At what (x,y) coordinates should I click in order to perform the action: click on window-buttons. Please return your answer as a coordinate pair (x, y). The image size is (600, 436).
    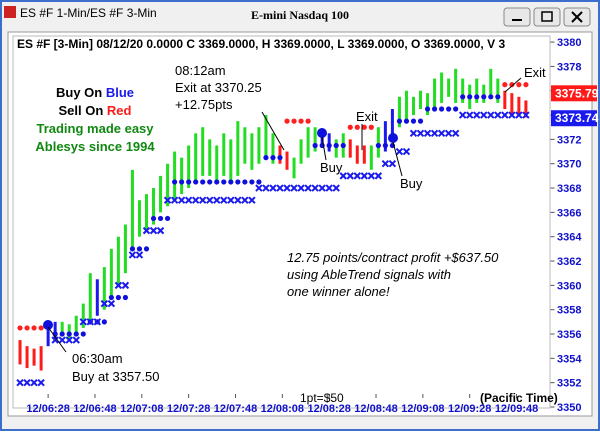
    Looking at the image, I should click on (547, 17).